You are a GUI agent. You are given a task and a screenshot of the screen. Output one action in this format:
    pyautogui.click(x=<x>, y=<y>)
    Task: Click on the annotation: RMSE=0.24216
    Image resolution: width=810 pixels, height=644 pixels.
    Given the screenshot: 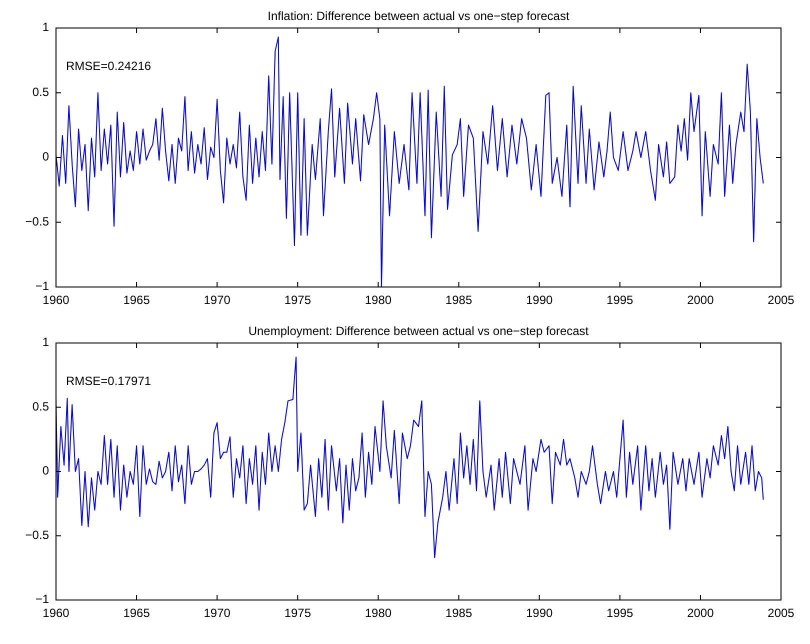 What is the action you would take?
    pyautogui.click(x=109, y=66)
    